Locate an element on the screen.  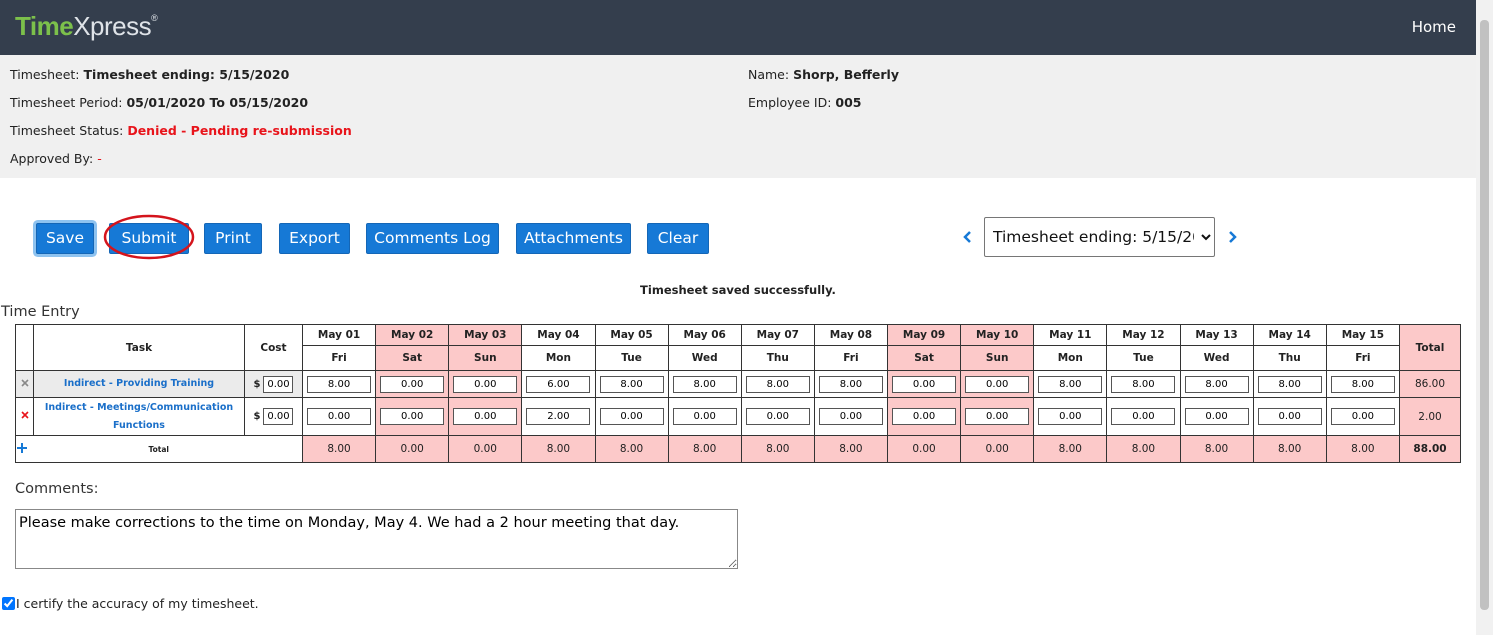
add-icon is located at coordinates (22, 448).